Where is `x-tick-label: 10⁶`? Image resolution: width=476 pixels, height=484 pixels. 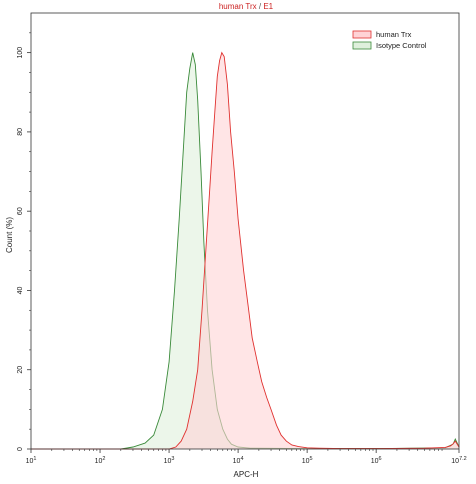
x-tick-label: 10⁶ is located at coordinates (376, 460).